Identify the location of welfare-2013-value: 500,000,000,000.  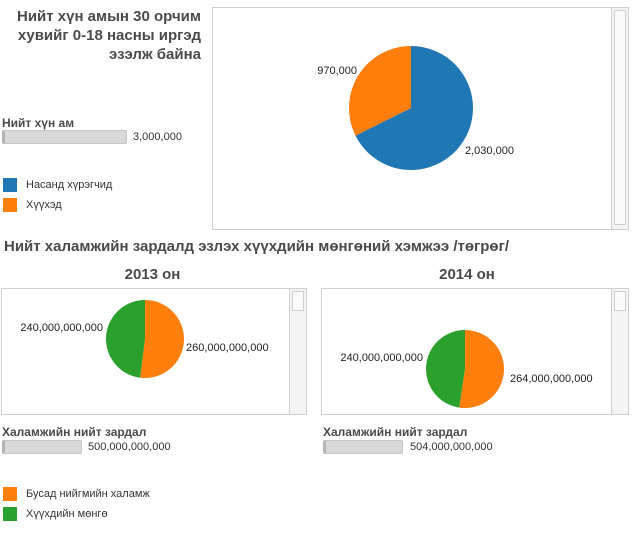
(129, 447).